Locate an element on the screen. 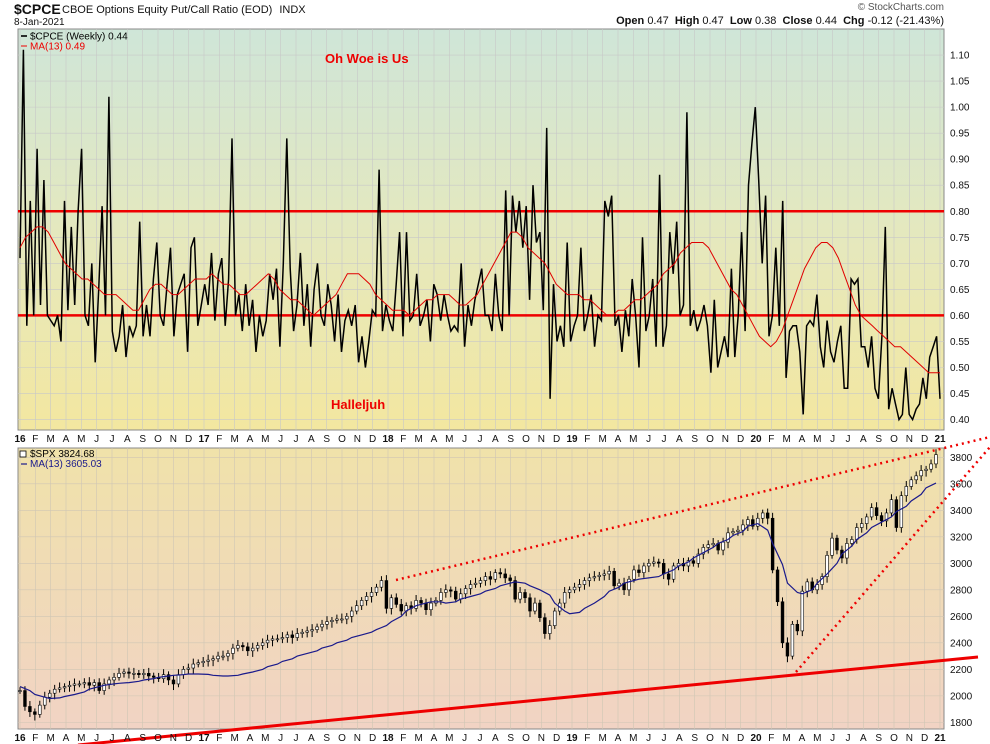  upper-x-tick-label: J is located at coordinates (296, 439).